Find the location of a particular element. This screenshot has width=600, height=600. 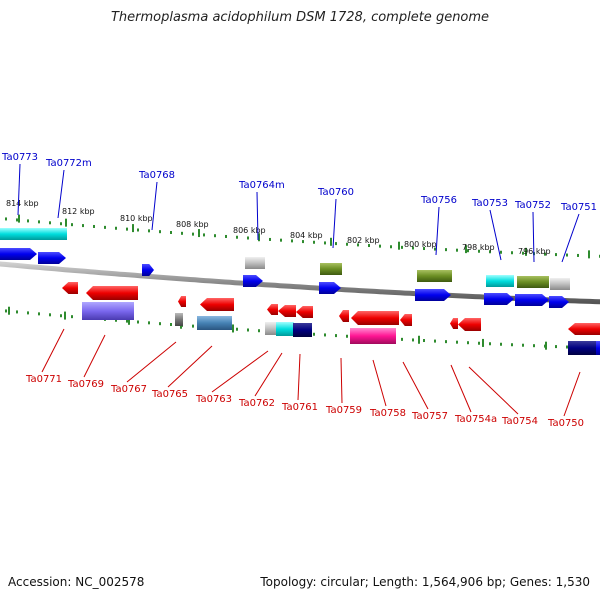

gene-label-forward: Ta0768 is located at coordinates (156, 175).